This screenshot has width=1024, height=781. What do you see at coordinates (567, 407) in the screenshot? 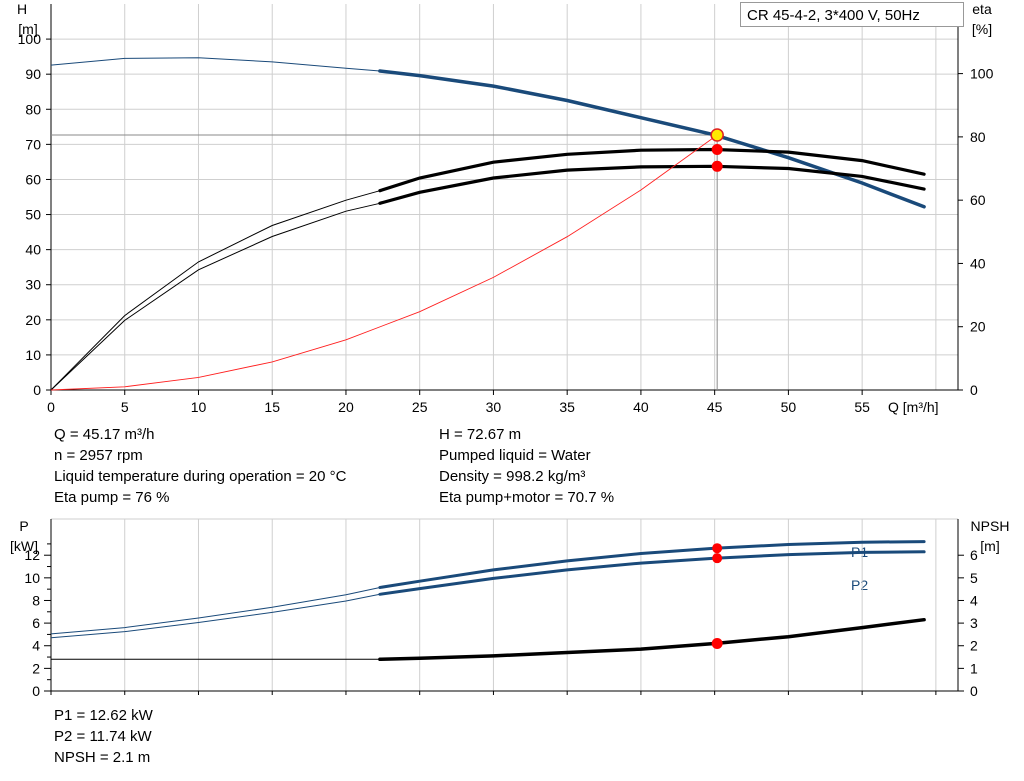
I see `x-tick-label: 35` at bounding box center [567, 407].